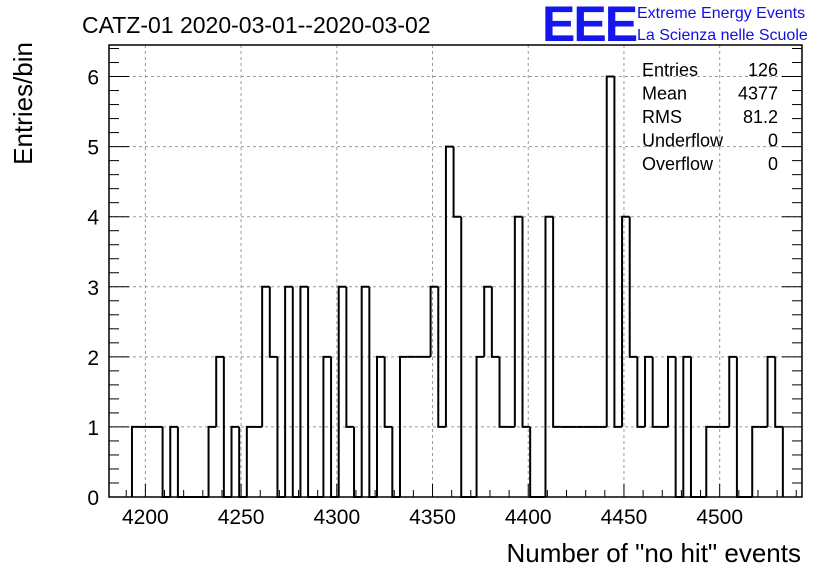  What do you see at coordinates (432, 517) in the screenshot?
I see `x-tick-label: 4350` at bounding box center [432, 517].